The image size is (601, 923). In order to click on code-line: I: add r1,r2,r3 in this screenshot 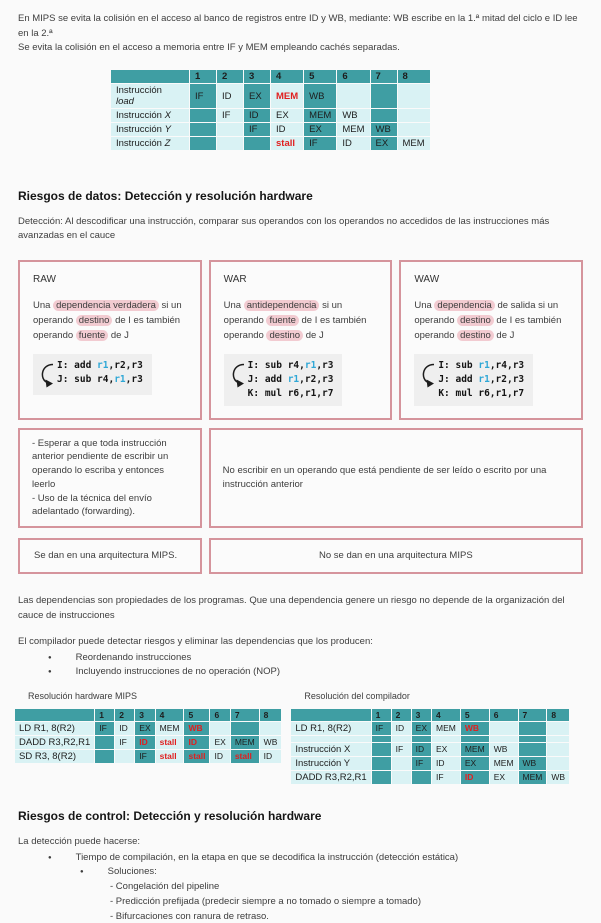, I will do `click(100, 366)`.